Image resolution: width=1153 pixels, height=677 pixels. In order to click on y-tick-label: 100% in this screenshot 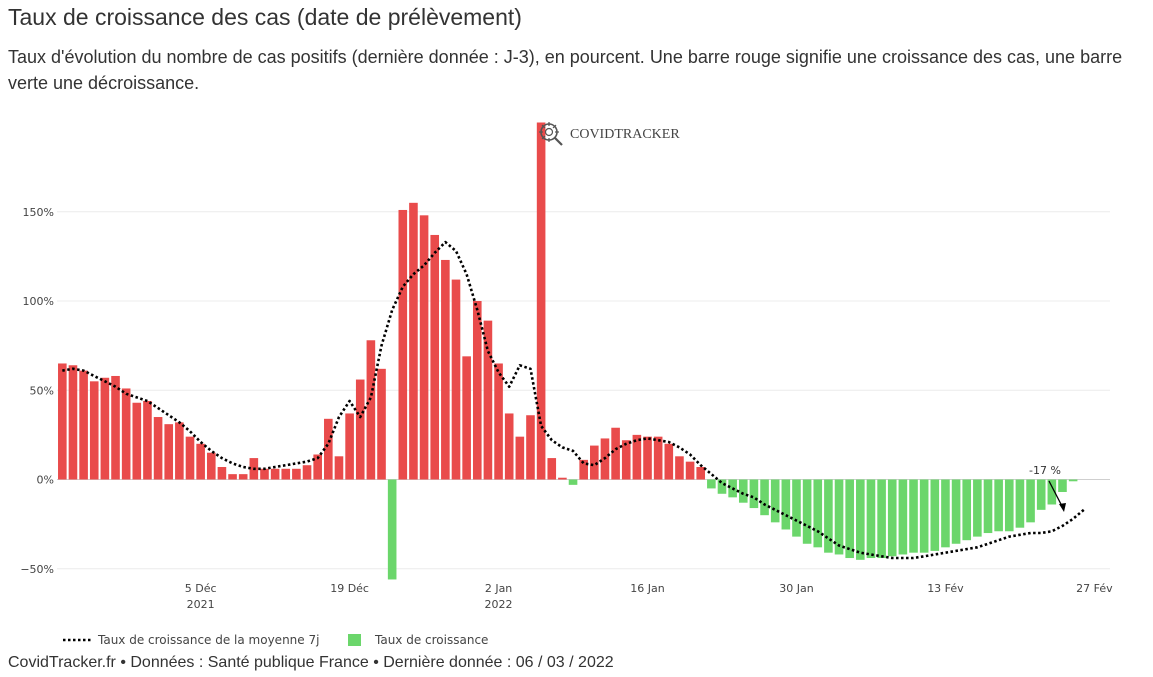, I will do `click(38, 301)`.